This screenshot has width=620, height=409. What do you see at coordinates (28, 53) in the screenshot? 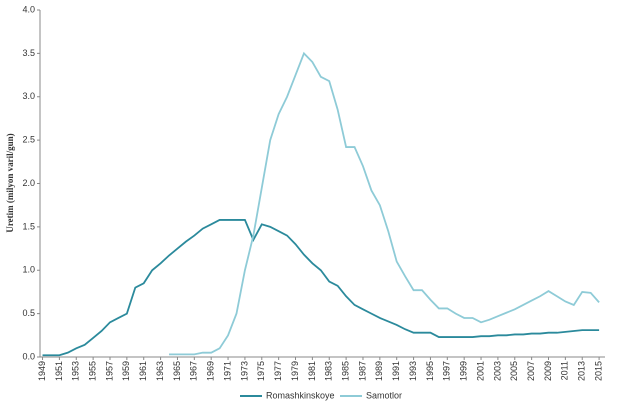
I see `y-tick-label: 3.5` at bounding box center [28, 53].